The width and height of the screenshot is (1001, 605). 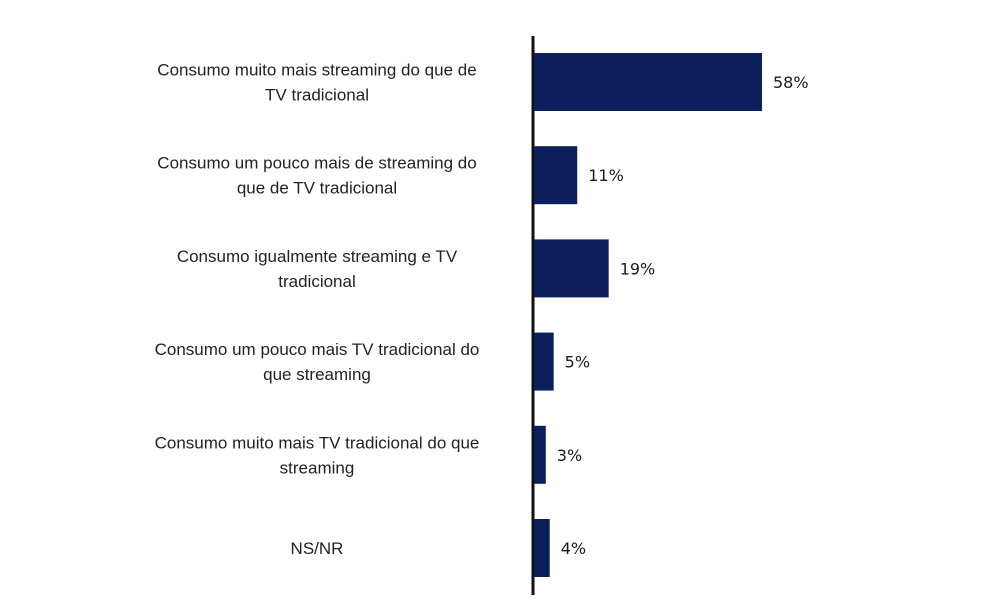 What do you see at coordinates (317, 349) in the screenshot?
I see `category-label-line: Consumo um pouco mais TV tradicional do` at bounding box center [317, 349].